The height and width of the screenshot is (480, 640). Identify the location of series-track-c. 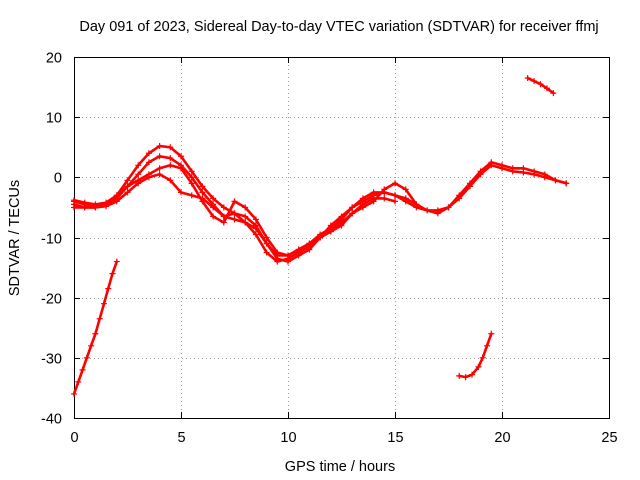
(245, 210).